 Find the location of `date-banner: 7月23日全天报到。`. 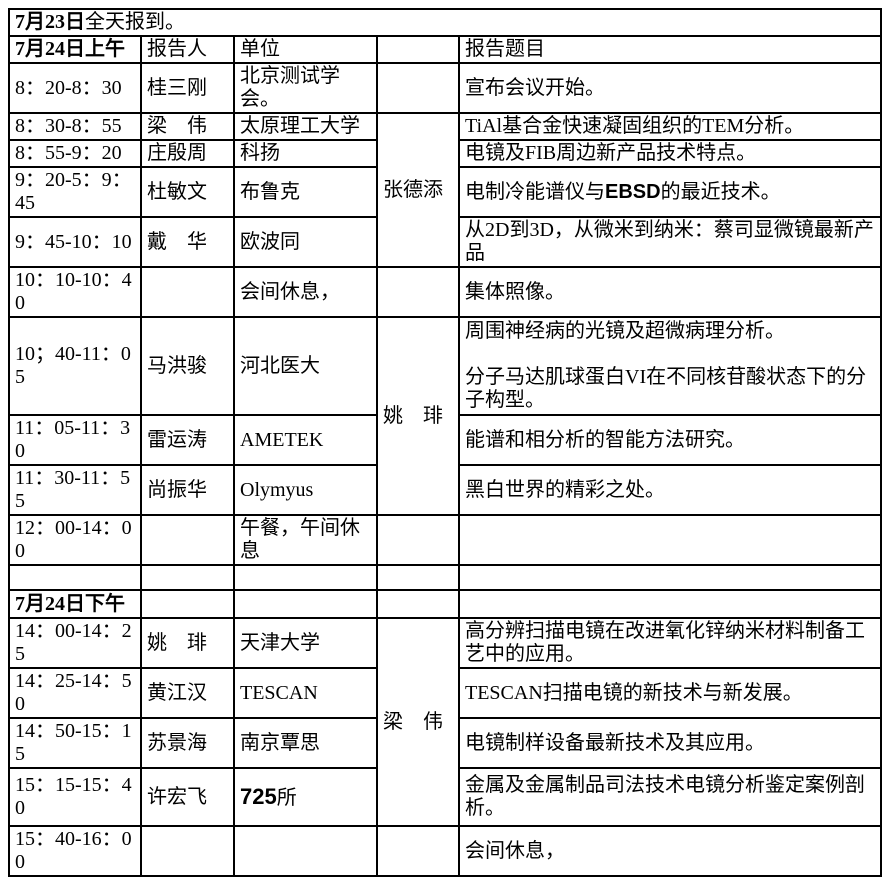

date-banner: 7月23日全天报到。 is located at coordinates (445, 22).